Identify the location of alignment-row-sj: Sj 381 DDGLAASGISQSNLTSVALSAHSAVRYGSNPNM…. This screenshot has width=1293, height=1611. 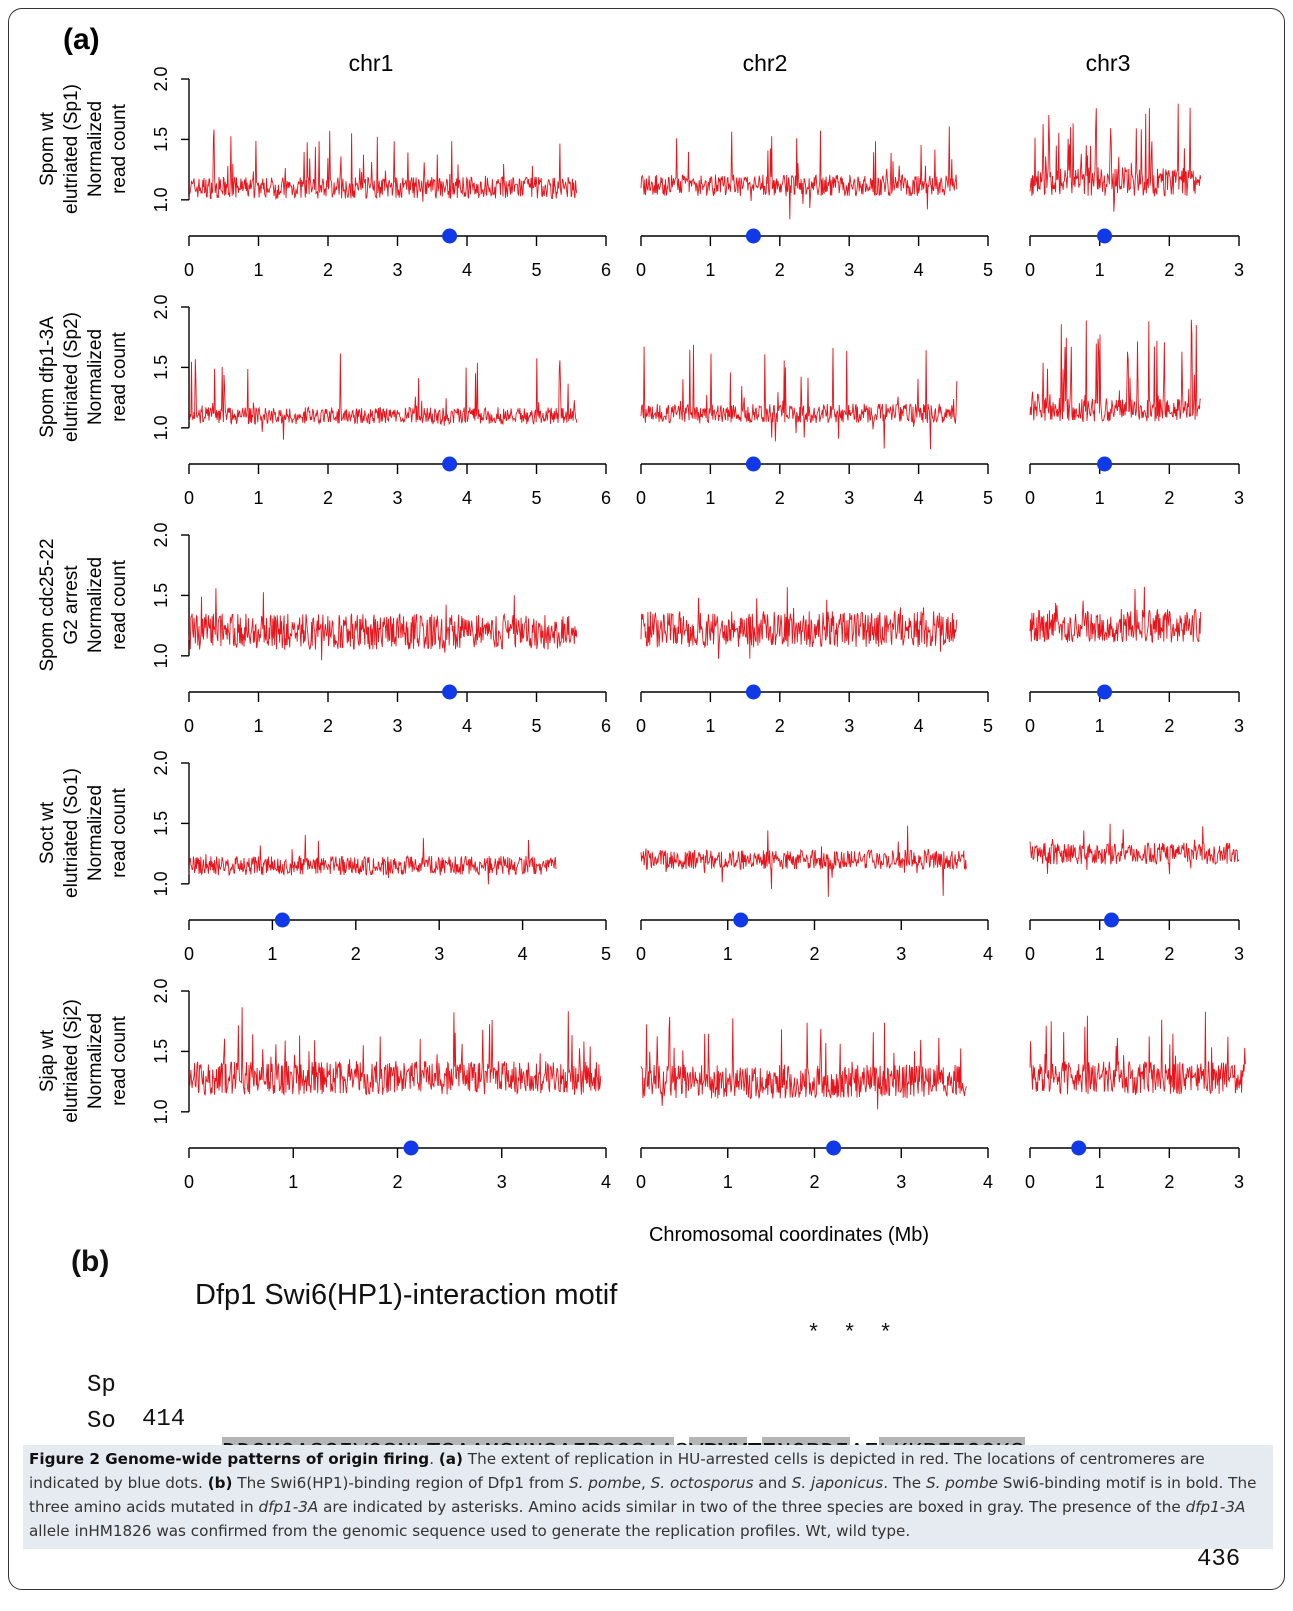
(663, 1490).